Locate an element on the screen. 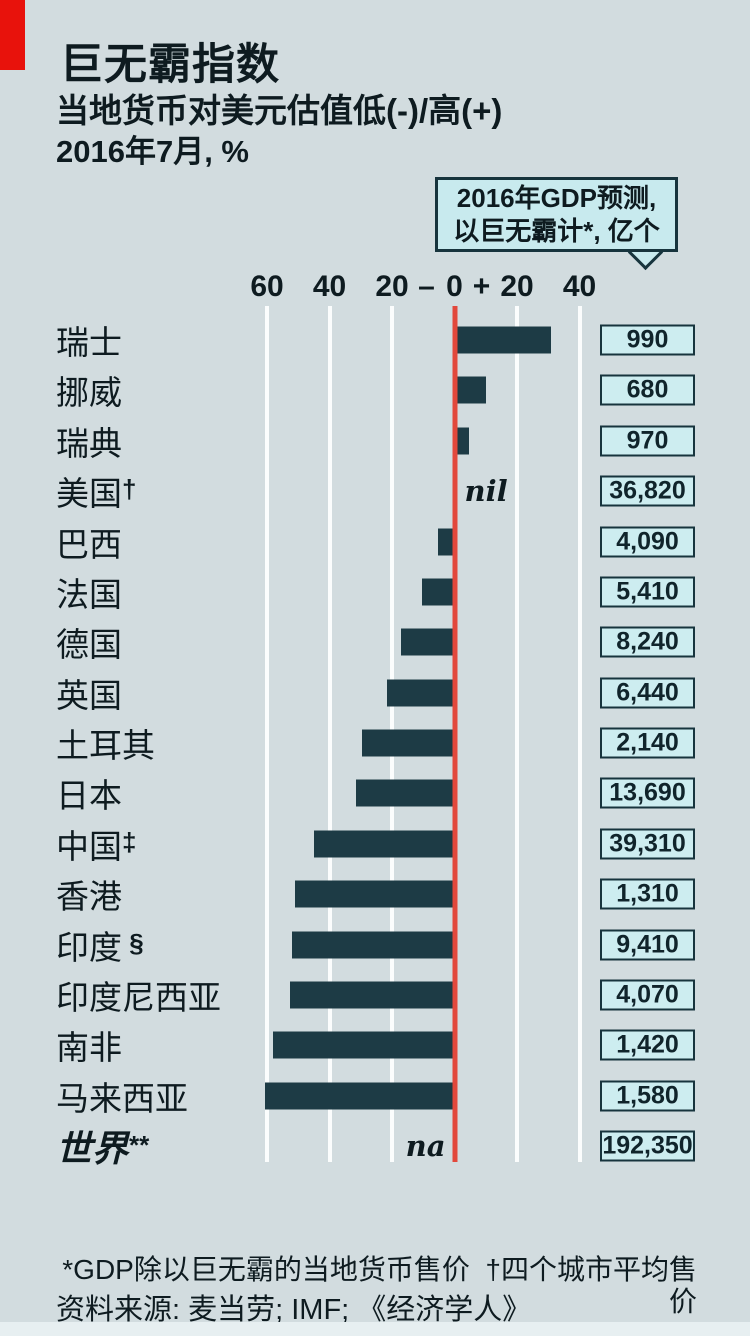  gdp-value-box: 192,350 is located at coordinates (647, 1146).